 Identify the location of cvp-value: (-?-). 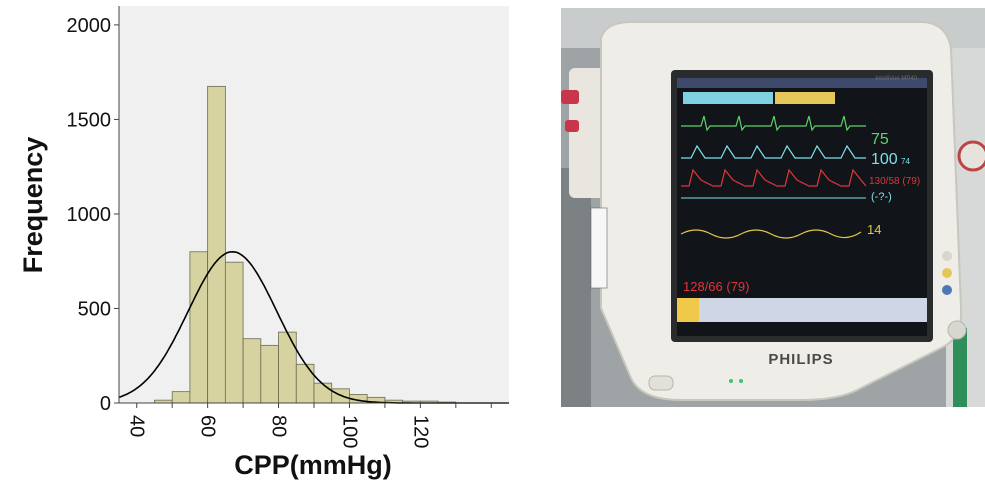
(881, 197).